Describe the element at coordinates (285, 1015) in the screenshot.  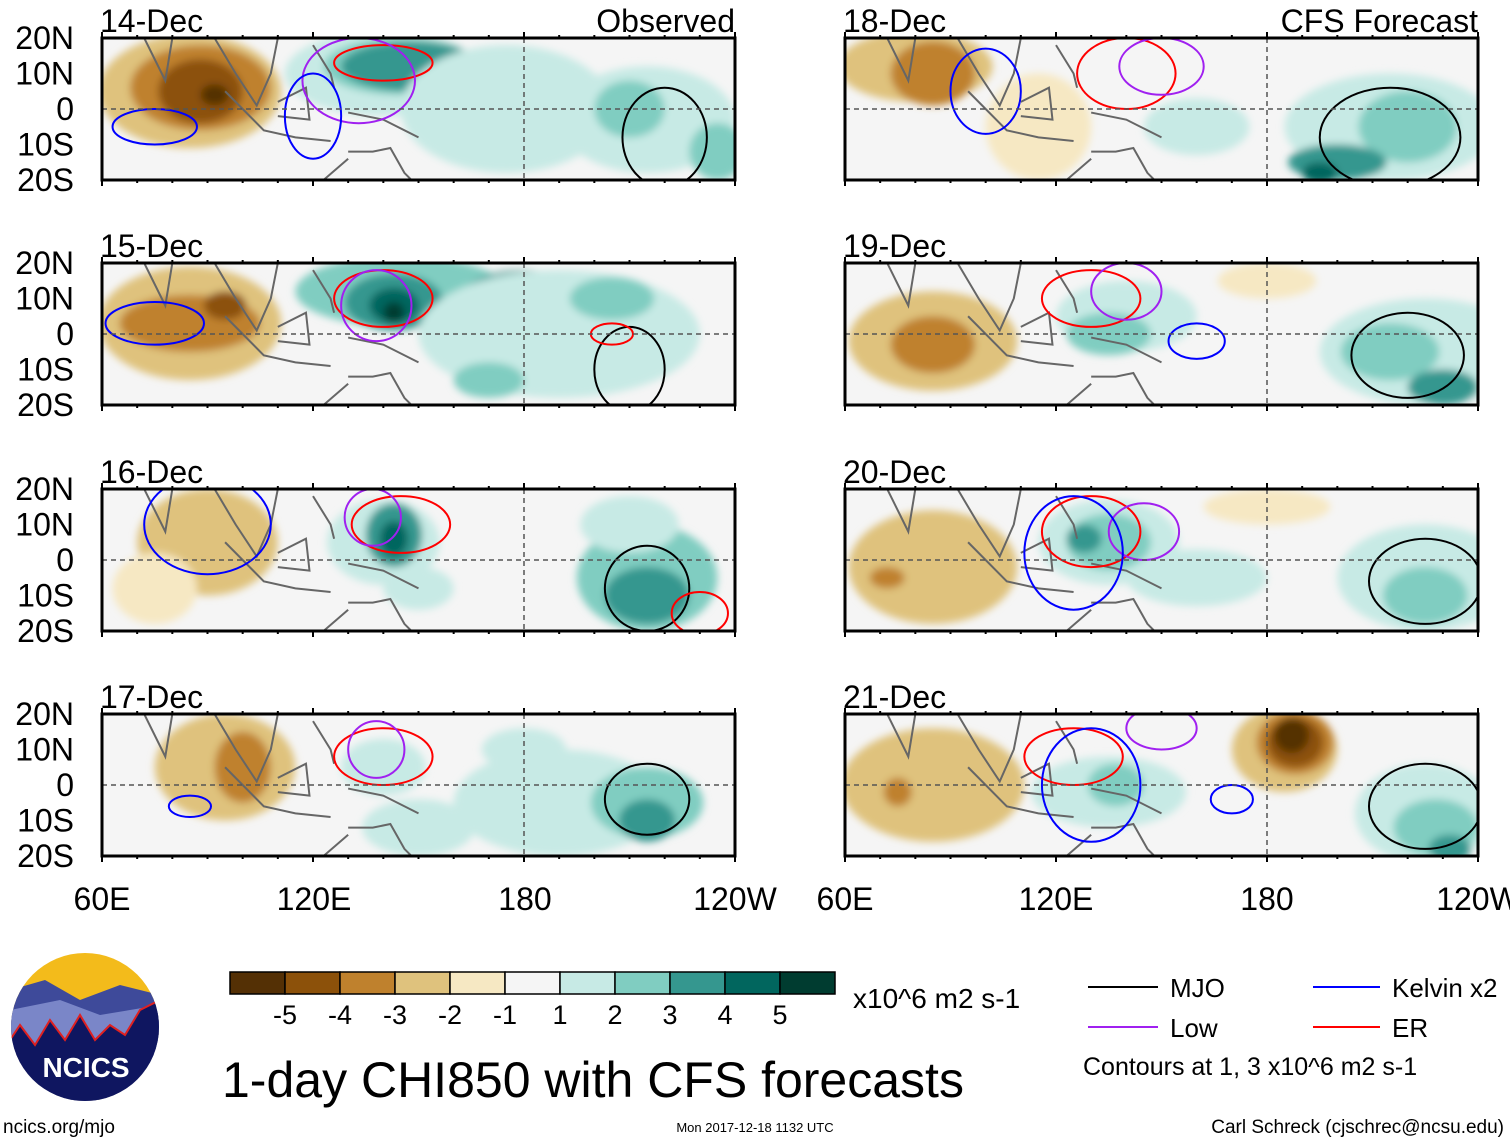
I see `colorbar-label: -5` at that location.